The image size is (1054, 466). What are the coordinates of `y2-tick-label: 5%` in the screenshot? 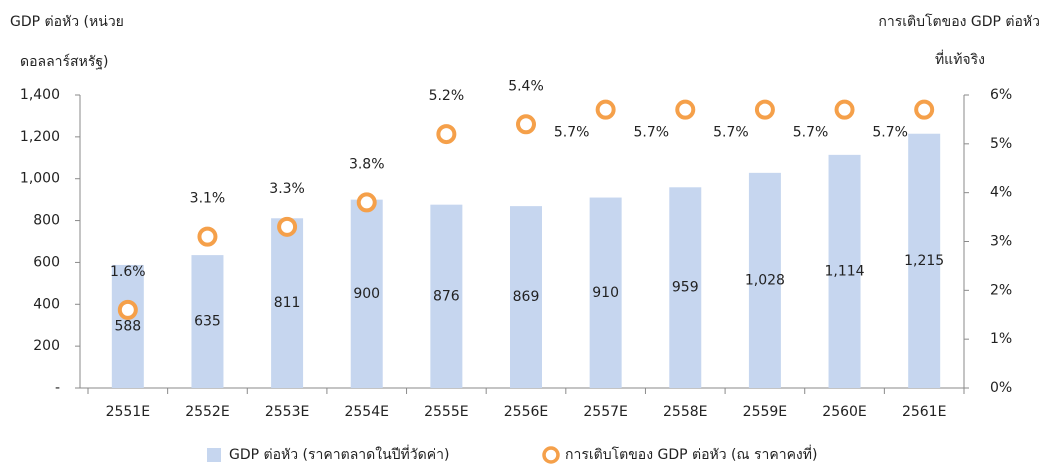 It's located at (1001, 144).